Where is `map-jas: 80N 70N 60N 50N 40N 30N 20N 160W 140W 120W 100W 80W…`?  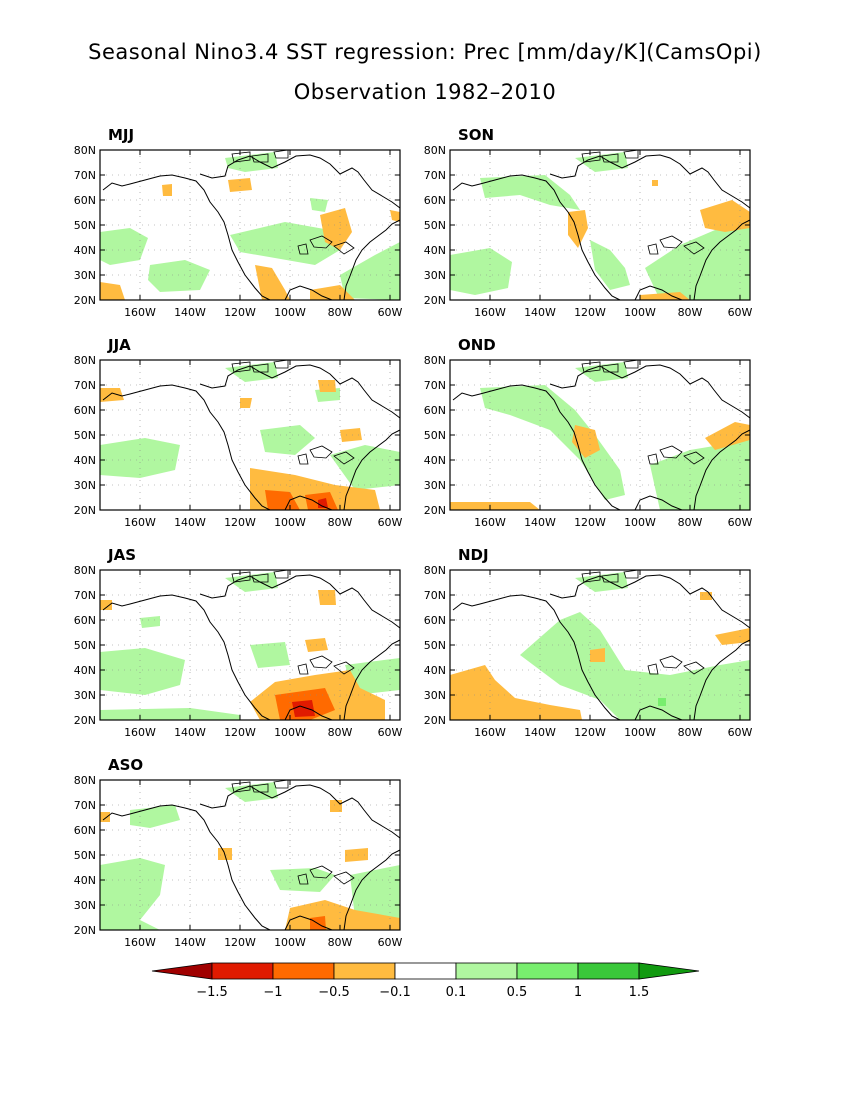 map-jas: 80N 70N 60N 50N 40N 30N 20N 160W 140W 120W 100W 80W… is located at coordinates (238, 651).